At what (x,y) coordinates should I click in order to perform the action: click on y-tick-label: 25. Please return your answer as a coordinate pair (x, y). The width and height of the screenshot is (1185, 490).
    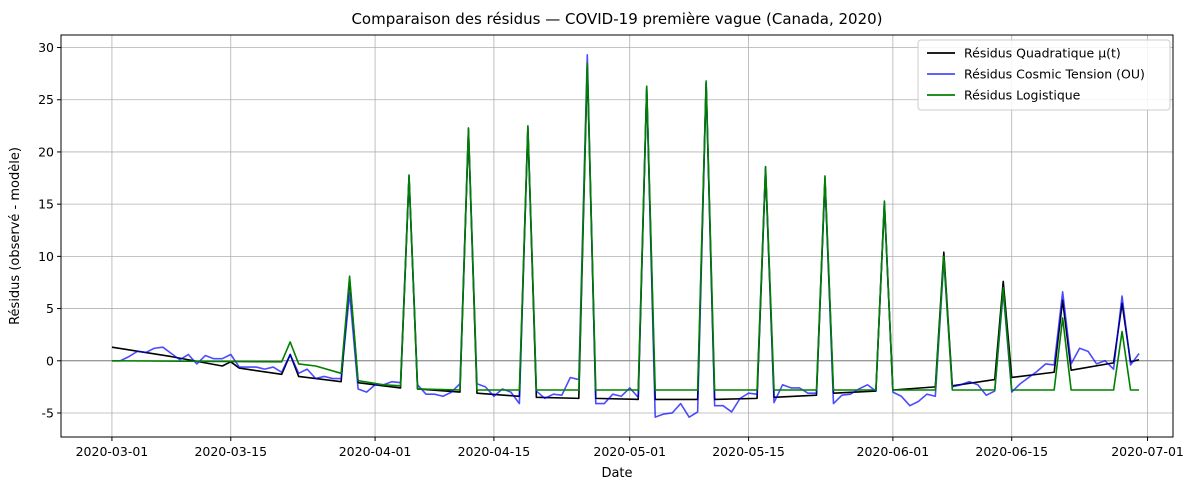
    Looking at the image, I should click on (46, 99).